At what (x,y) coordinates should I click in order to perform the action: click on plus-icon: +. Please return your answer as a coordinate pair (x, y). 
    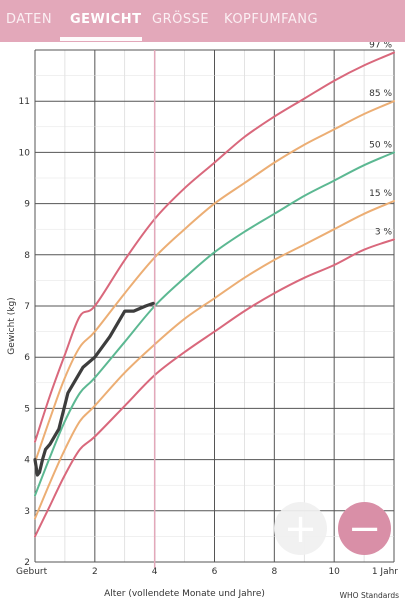
    Looking at the image, I should click on (300, 528).